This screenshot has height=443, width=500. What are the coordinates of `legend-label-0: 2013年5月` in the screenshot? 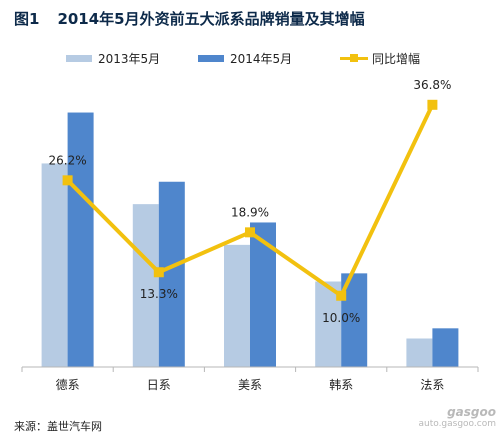 It's located at (129, 59).